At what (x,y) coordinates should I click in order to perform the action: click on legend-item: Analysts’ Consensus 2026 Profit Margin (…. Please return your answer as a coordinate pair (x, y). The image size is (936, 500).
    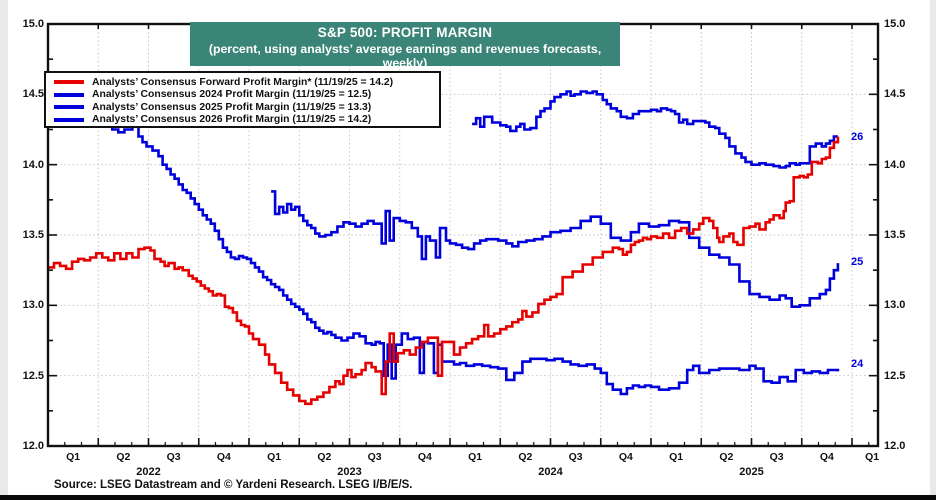
    Looking at the image, I should click on (245, 120).